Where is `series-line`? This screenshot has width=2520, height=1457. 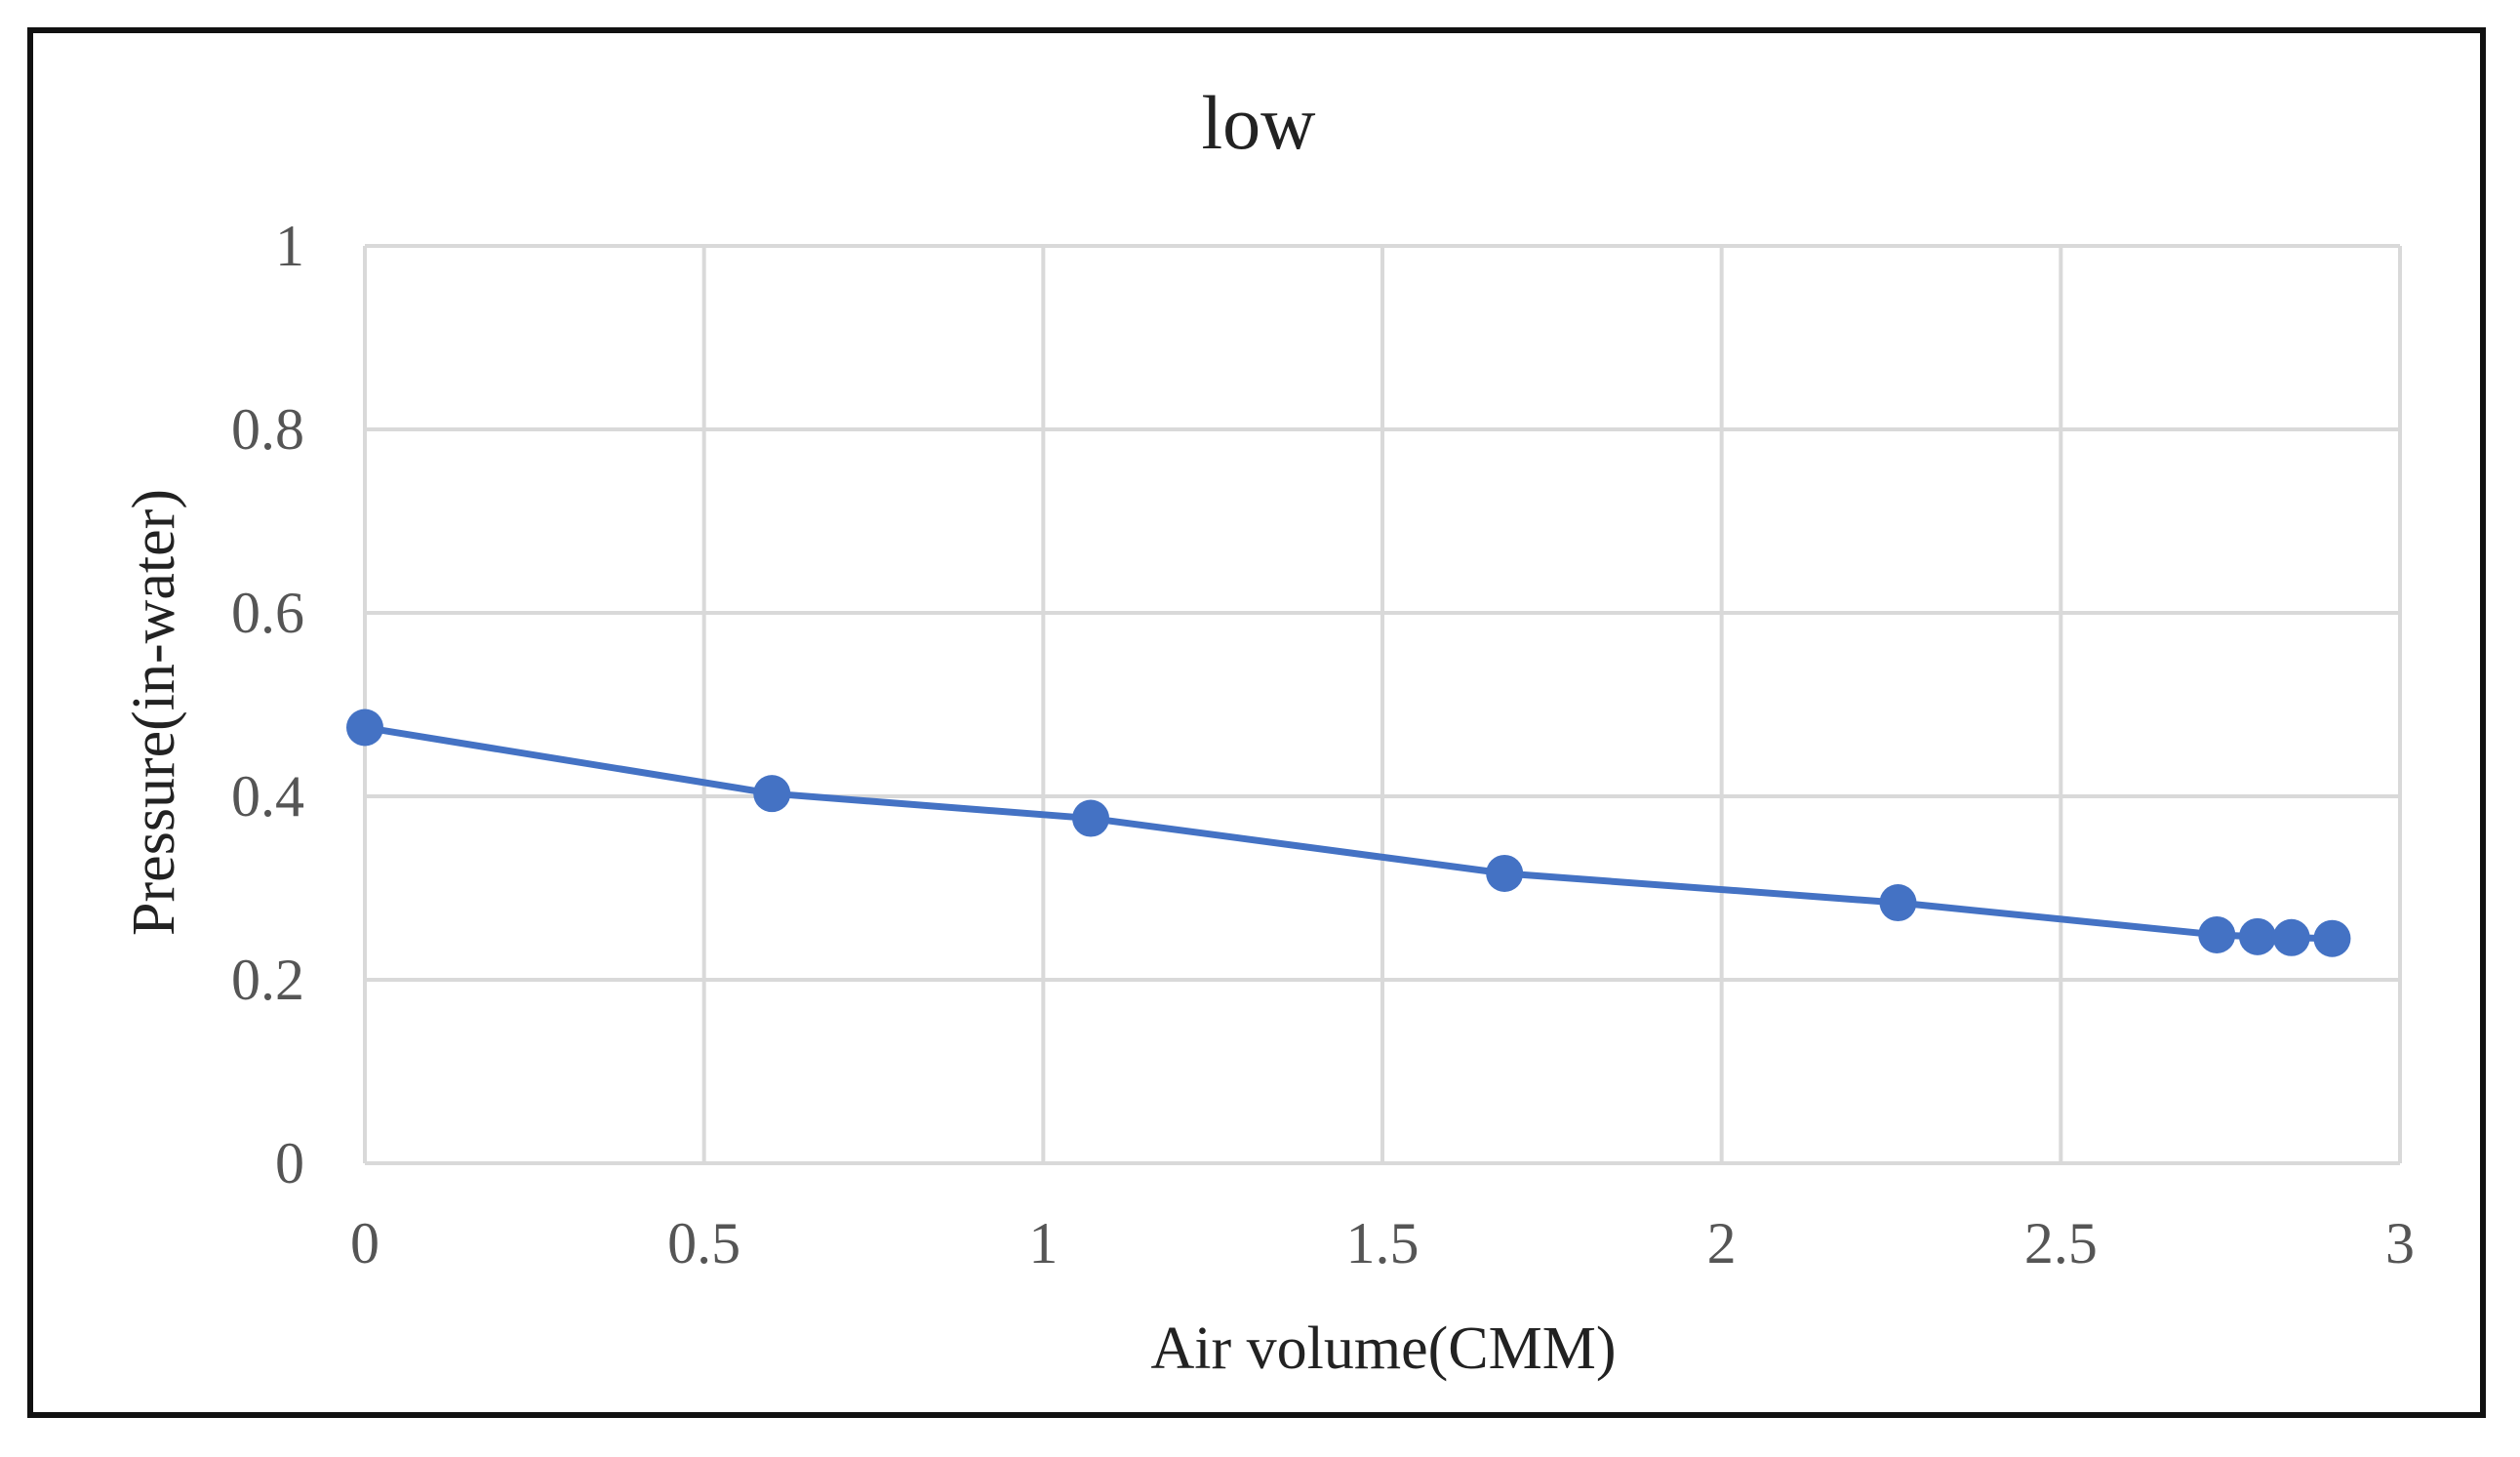
series-line is located at coordinates (1348, 833).